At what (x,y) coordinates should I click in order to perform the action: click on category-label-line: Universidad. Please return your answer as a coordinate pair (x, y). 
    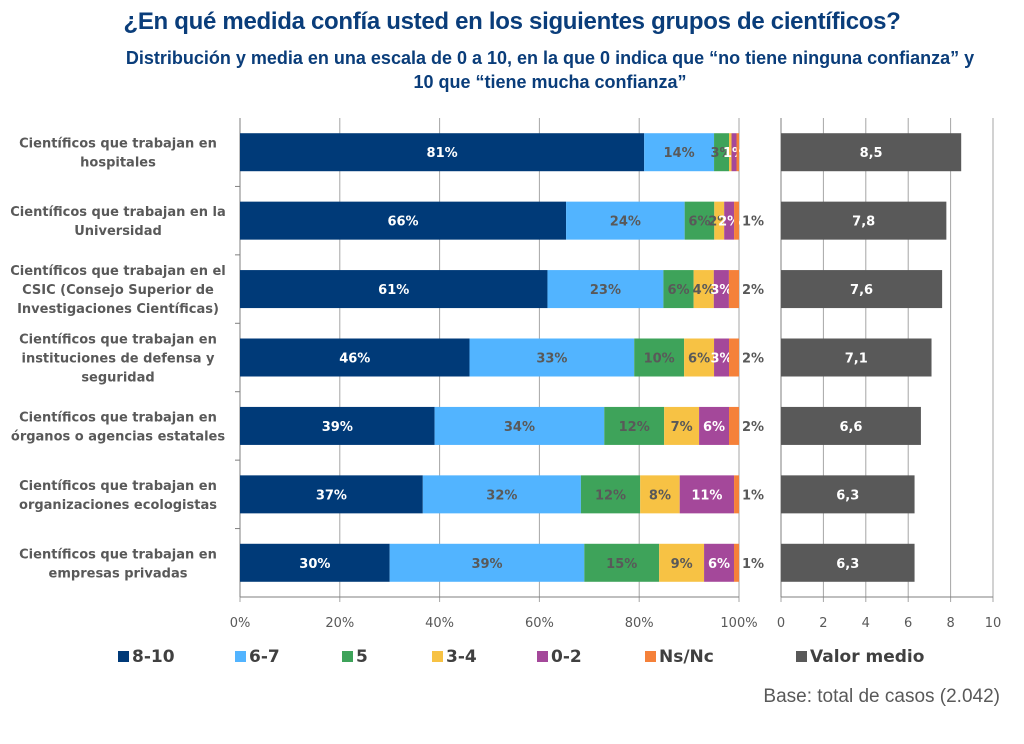
    Looking at the image, I should click on (118, 231).